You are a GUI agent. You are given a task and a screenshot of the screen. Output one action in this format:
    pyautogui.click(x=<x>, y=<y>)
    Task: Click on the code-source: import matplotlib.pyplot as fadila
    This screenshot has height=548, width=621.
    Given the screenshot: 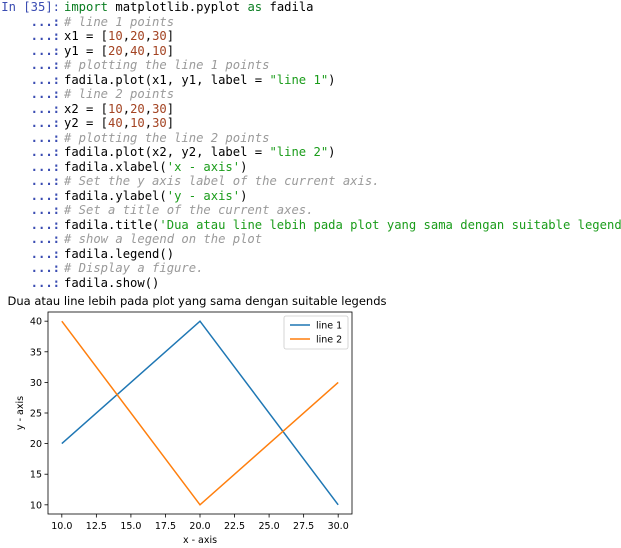 What is the action you would take?
    pyautogui.click(x=189, y=7)
    